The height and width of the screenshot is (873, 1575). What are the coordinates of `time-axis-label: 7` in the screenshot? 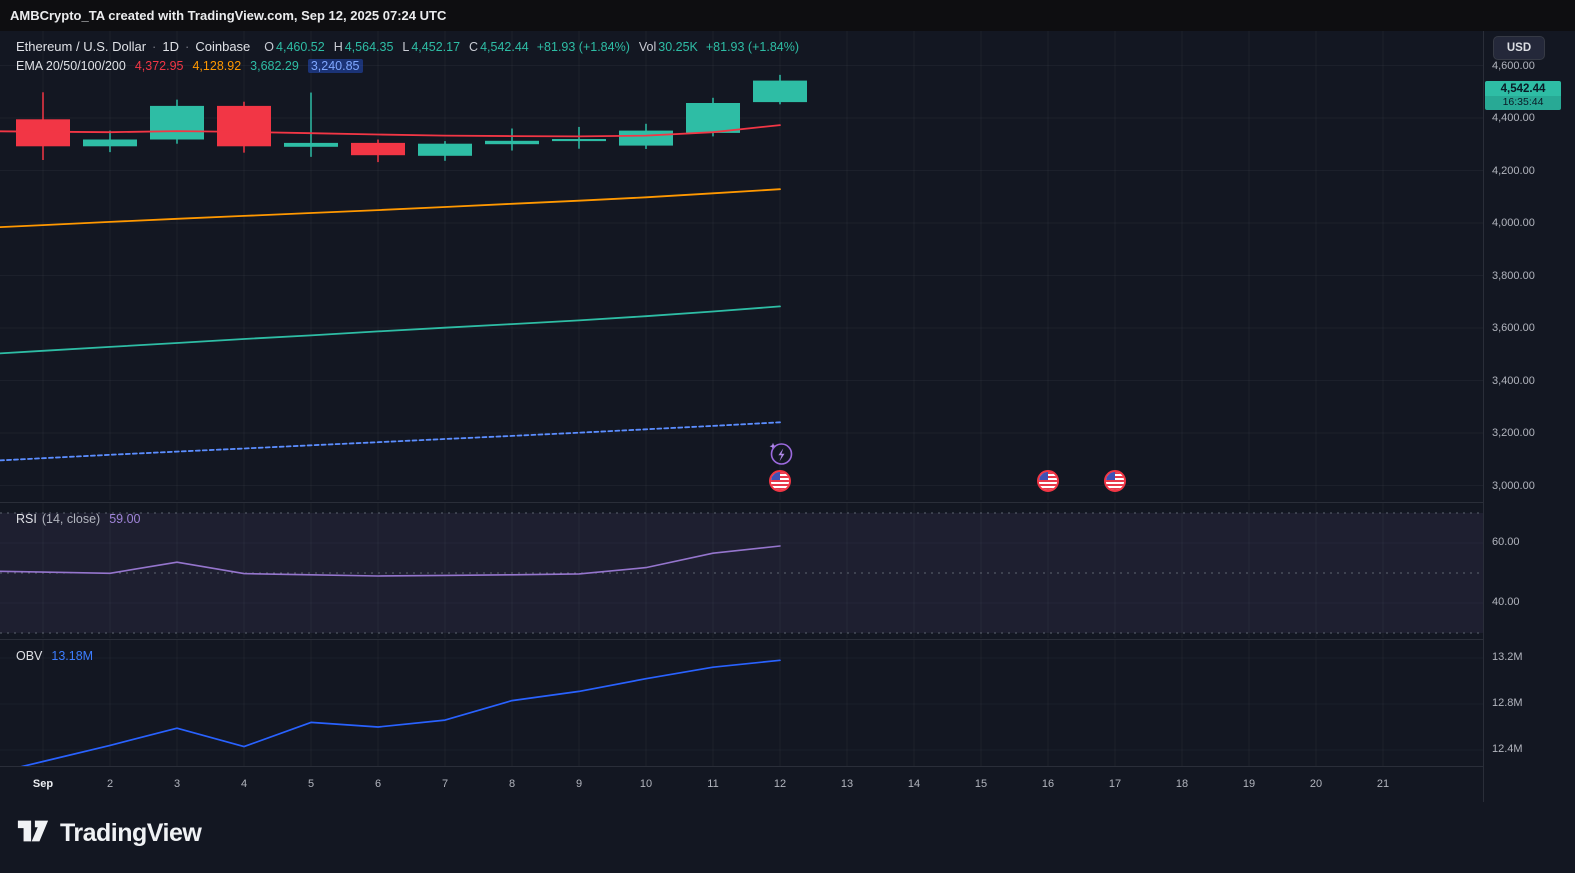 It's located at (445, 784).